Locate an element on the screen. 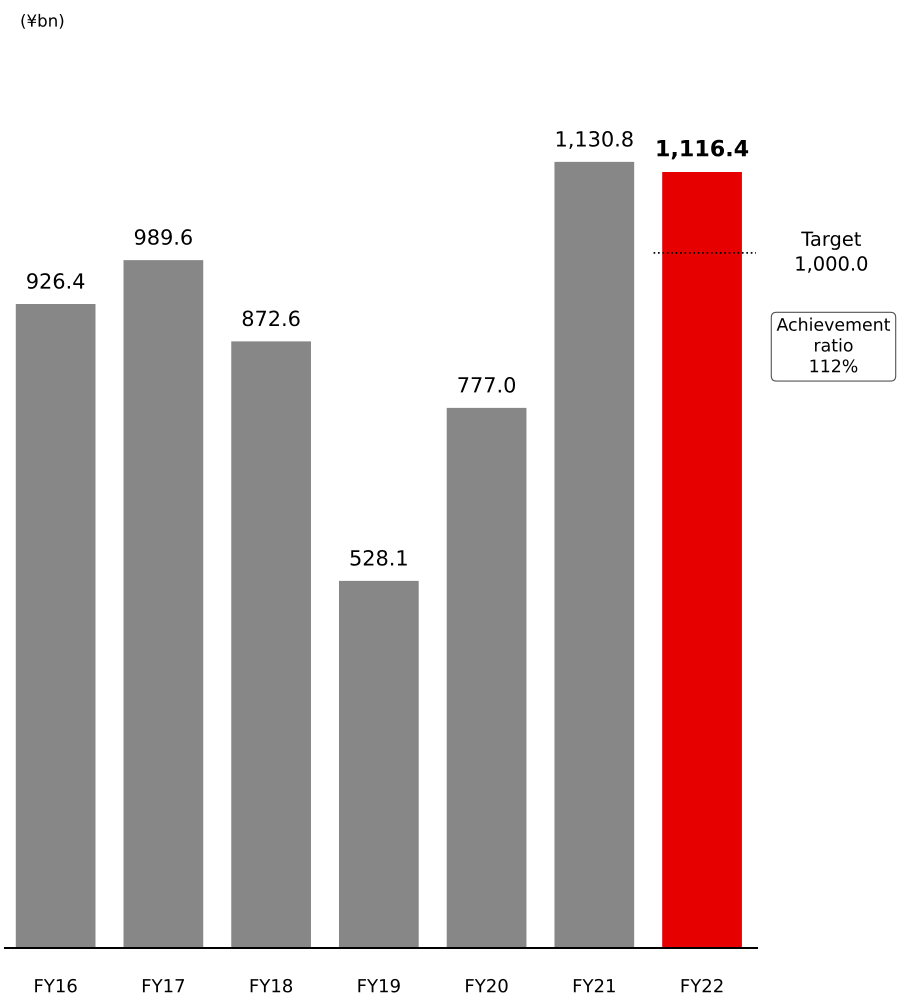 Image resolution: width=916 pixels, height=996 pixels. x-tick-label: FY18 is located at coordinates (271, 985).